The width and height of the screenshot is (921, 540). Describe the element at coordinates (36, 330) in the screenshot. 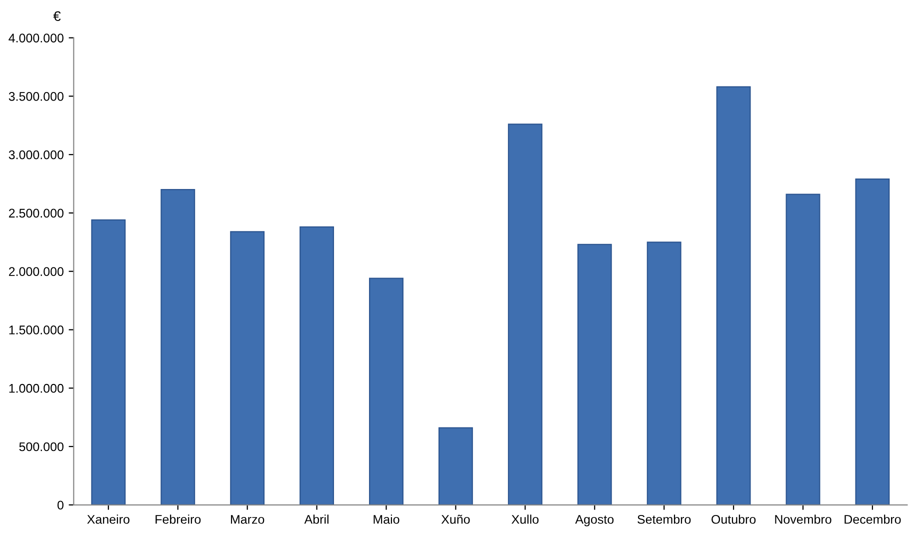

I see `y-tick-label: 1.500.000` at that location.